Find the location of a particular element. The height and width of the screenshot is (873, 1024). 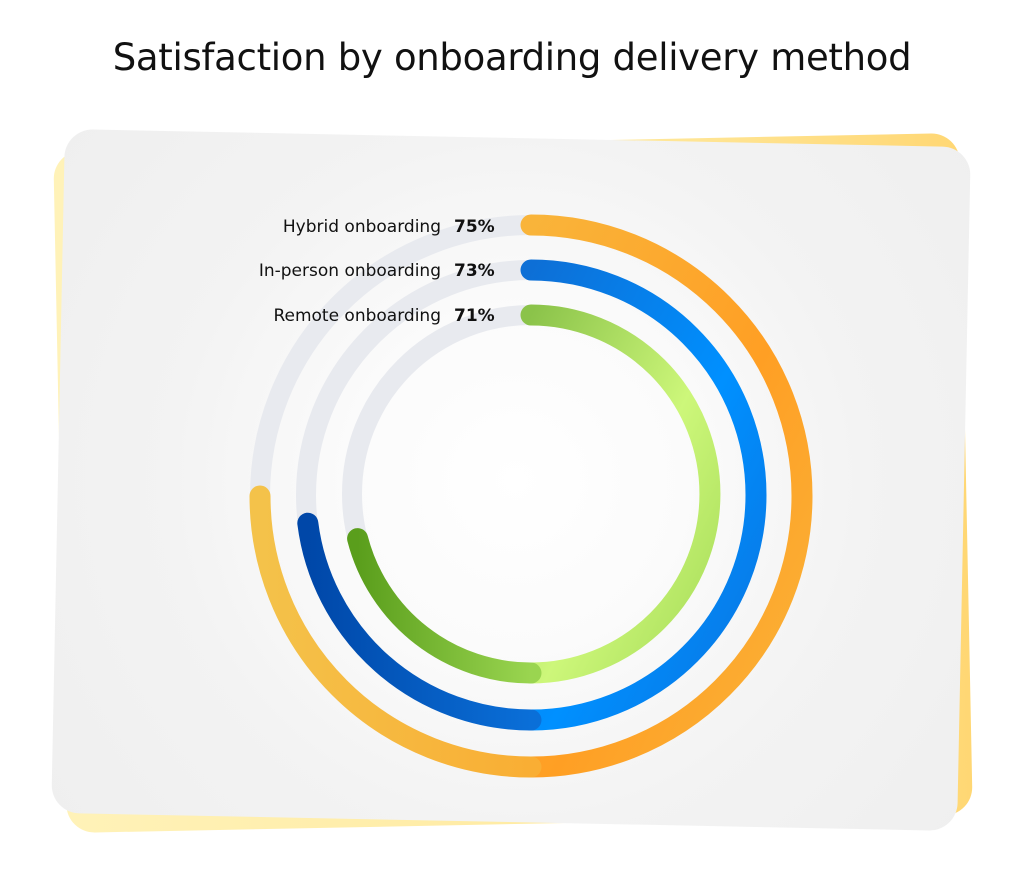

legend-item-in-person: In-person onboarding 73% is located at coordinates (379, 271).